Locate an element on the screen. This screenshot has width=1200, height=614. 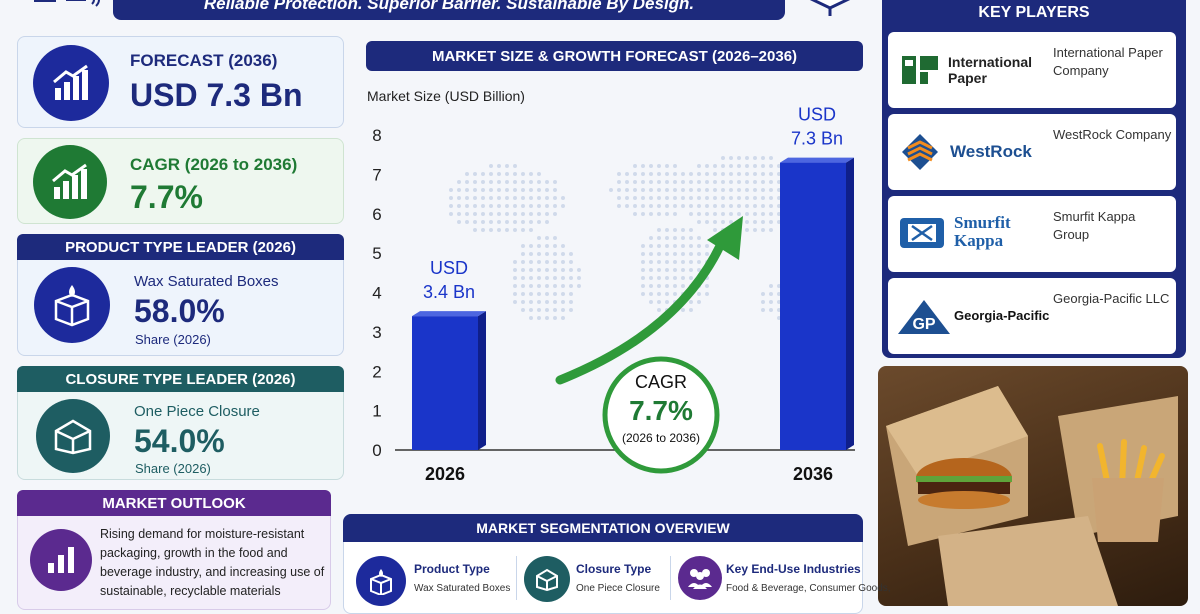
bar-2036 is located at coordinates (813, 306).